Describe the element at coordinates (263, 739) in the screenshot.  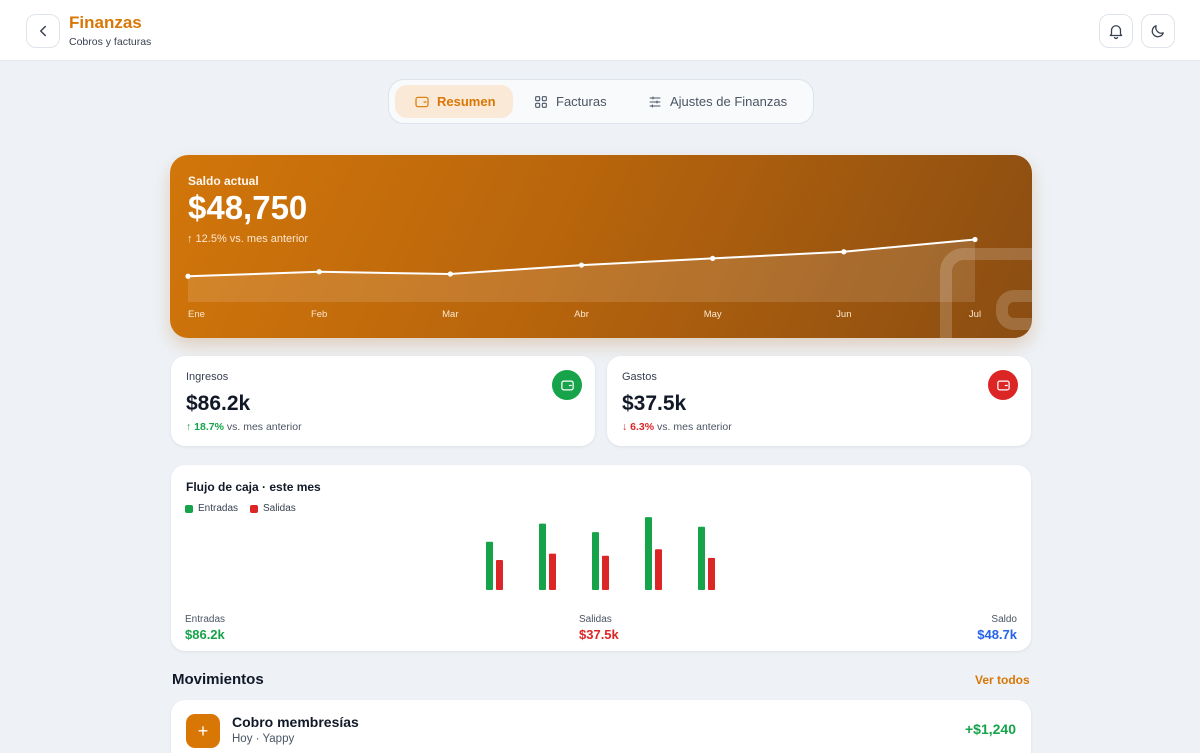
I see `movement-subtitle: Hoy · Yappy` at that location.